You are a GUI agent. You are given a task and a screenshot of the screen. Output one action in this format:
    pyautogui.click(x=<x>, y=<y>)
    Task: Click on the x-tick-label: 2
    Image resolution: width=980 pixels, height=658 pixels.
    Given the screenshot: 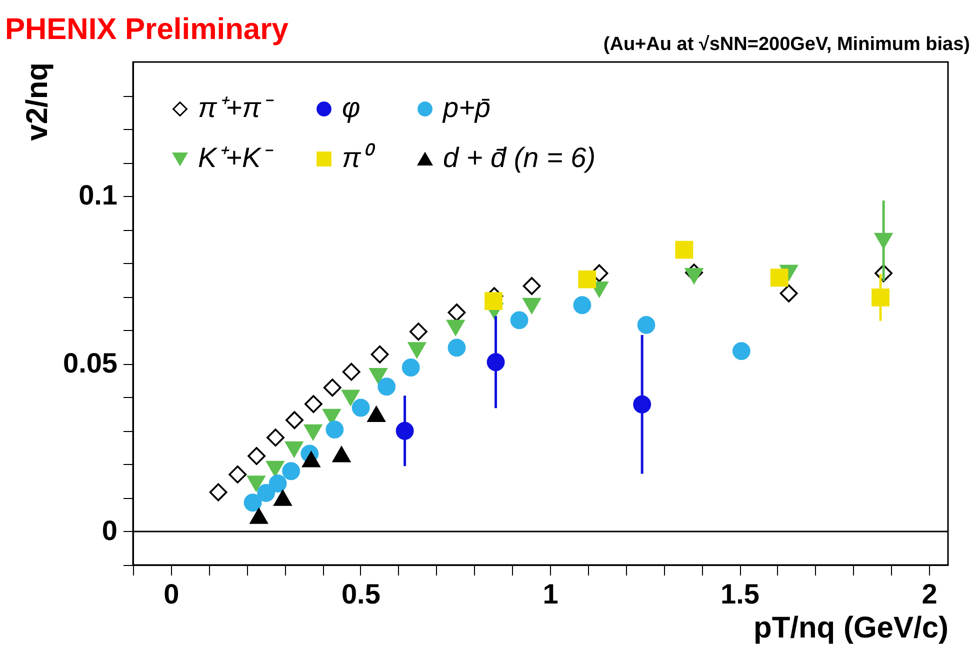 What is the action you would take?
    pyautogui.click(x=930, y=594)
    